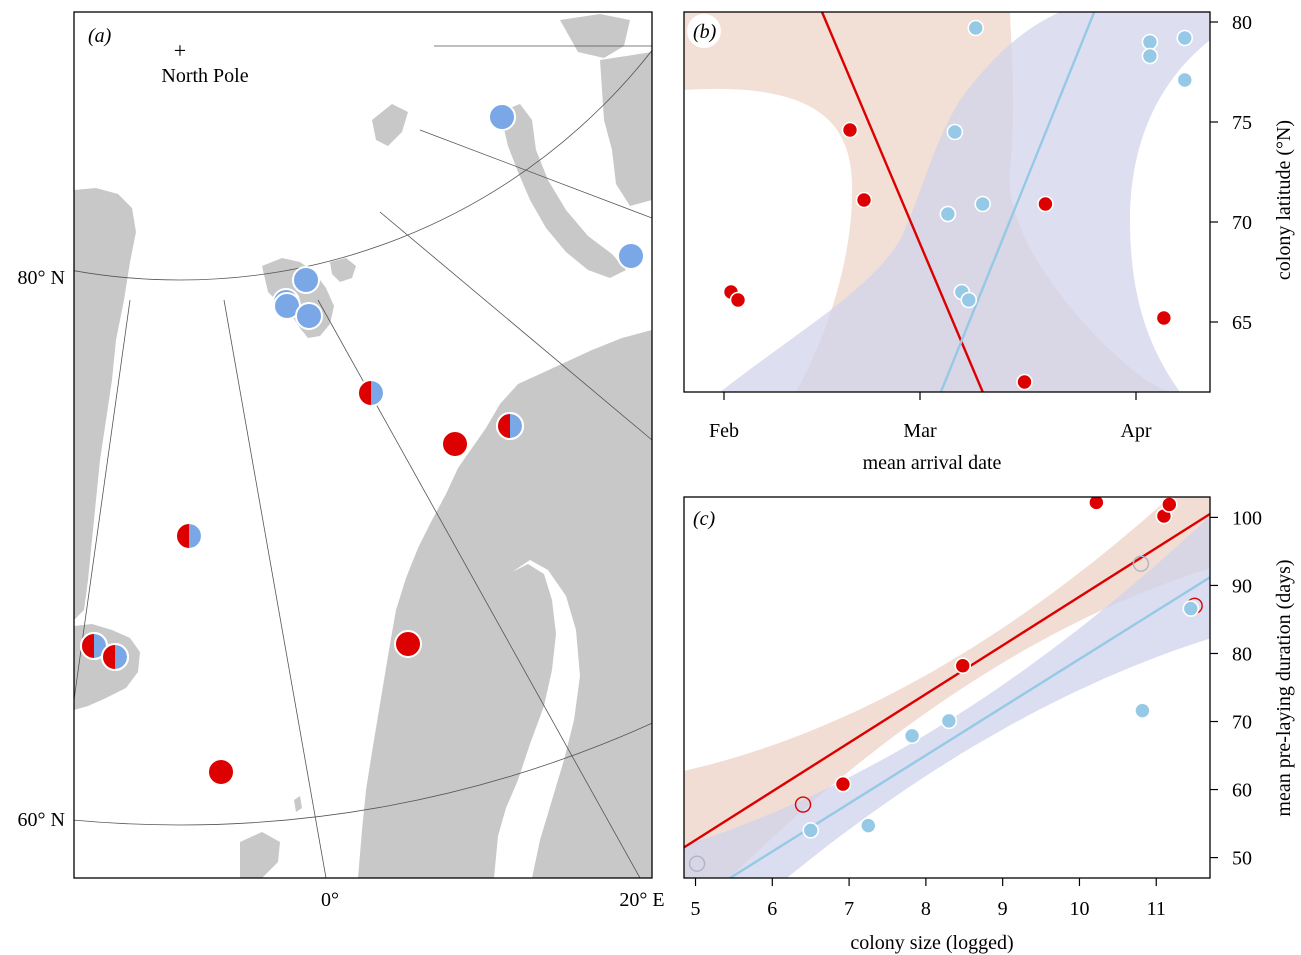 This screenshot has width=1301, height=955. What do you see at coordinates (537, 719) in the screenshot?
I see `gulf-of-bothnia-water` at bounding box center [537, 719].